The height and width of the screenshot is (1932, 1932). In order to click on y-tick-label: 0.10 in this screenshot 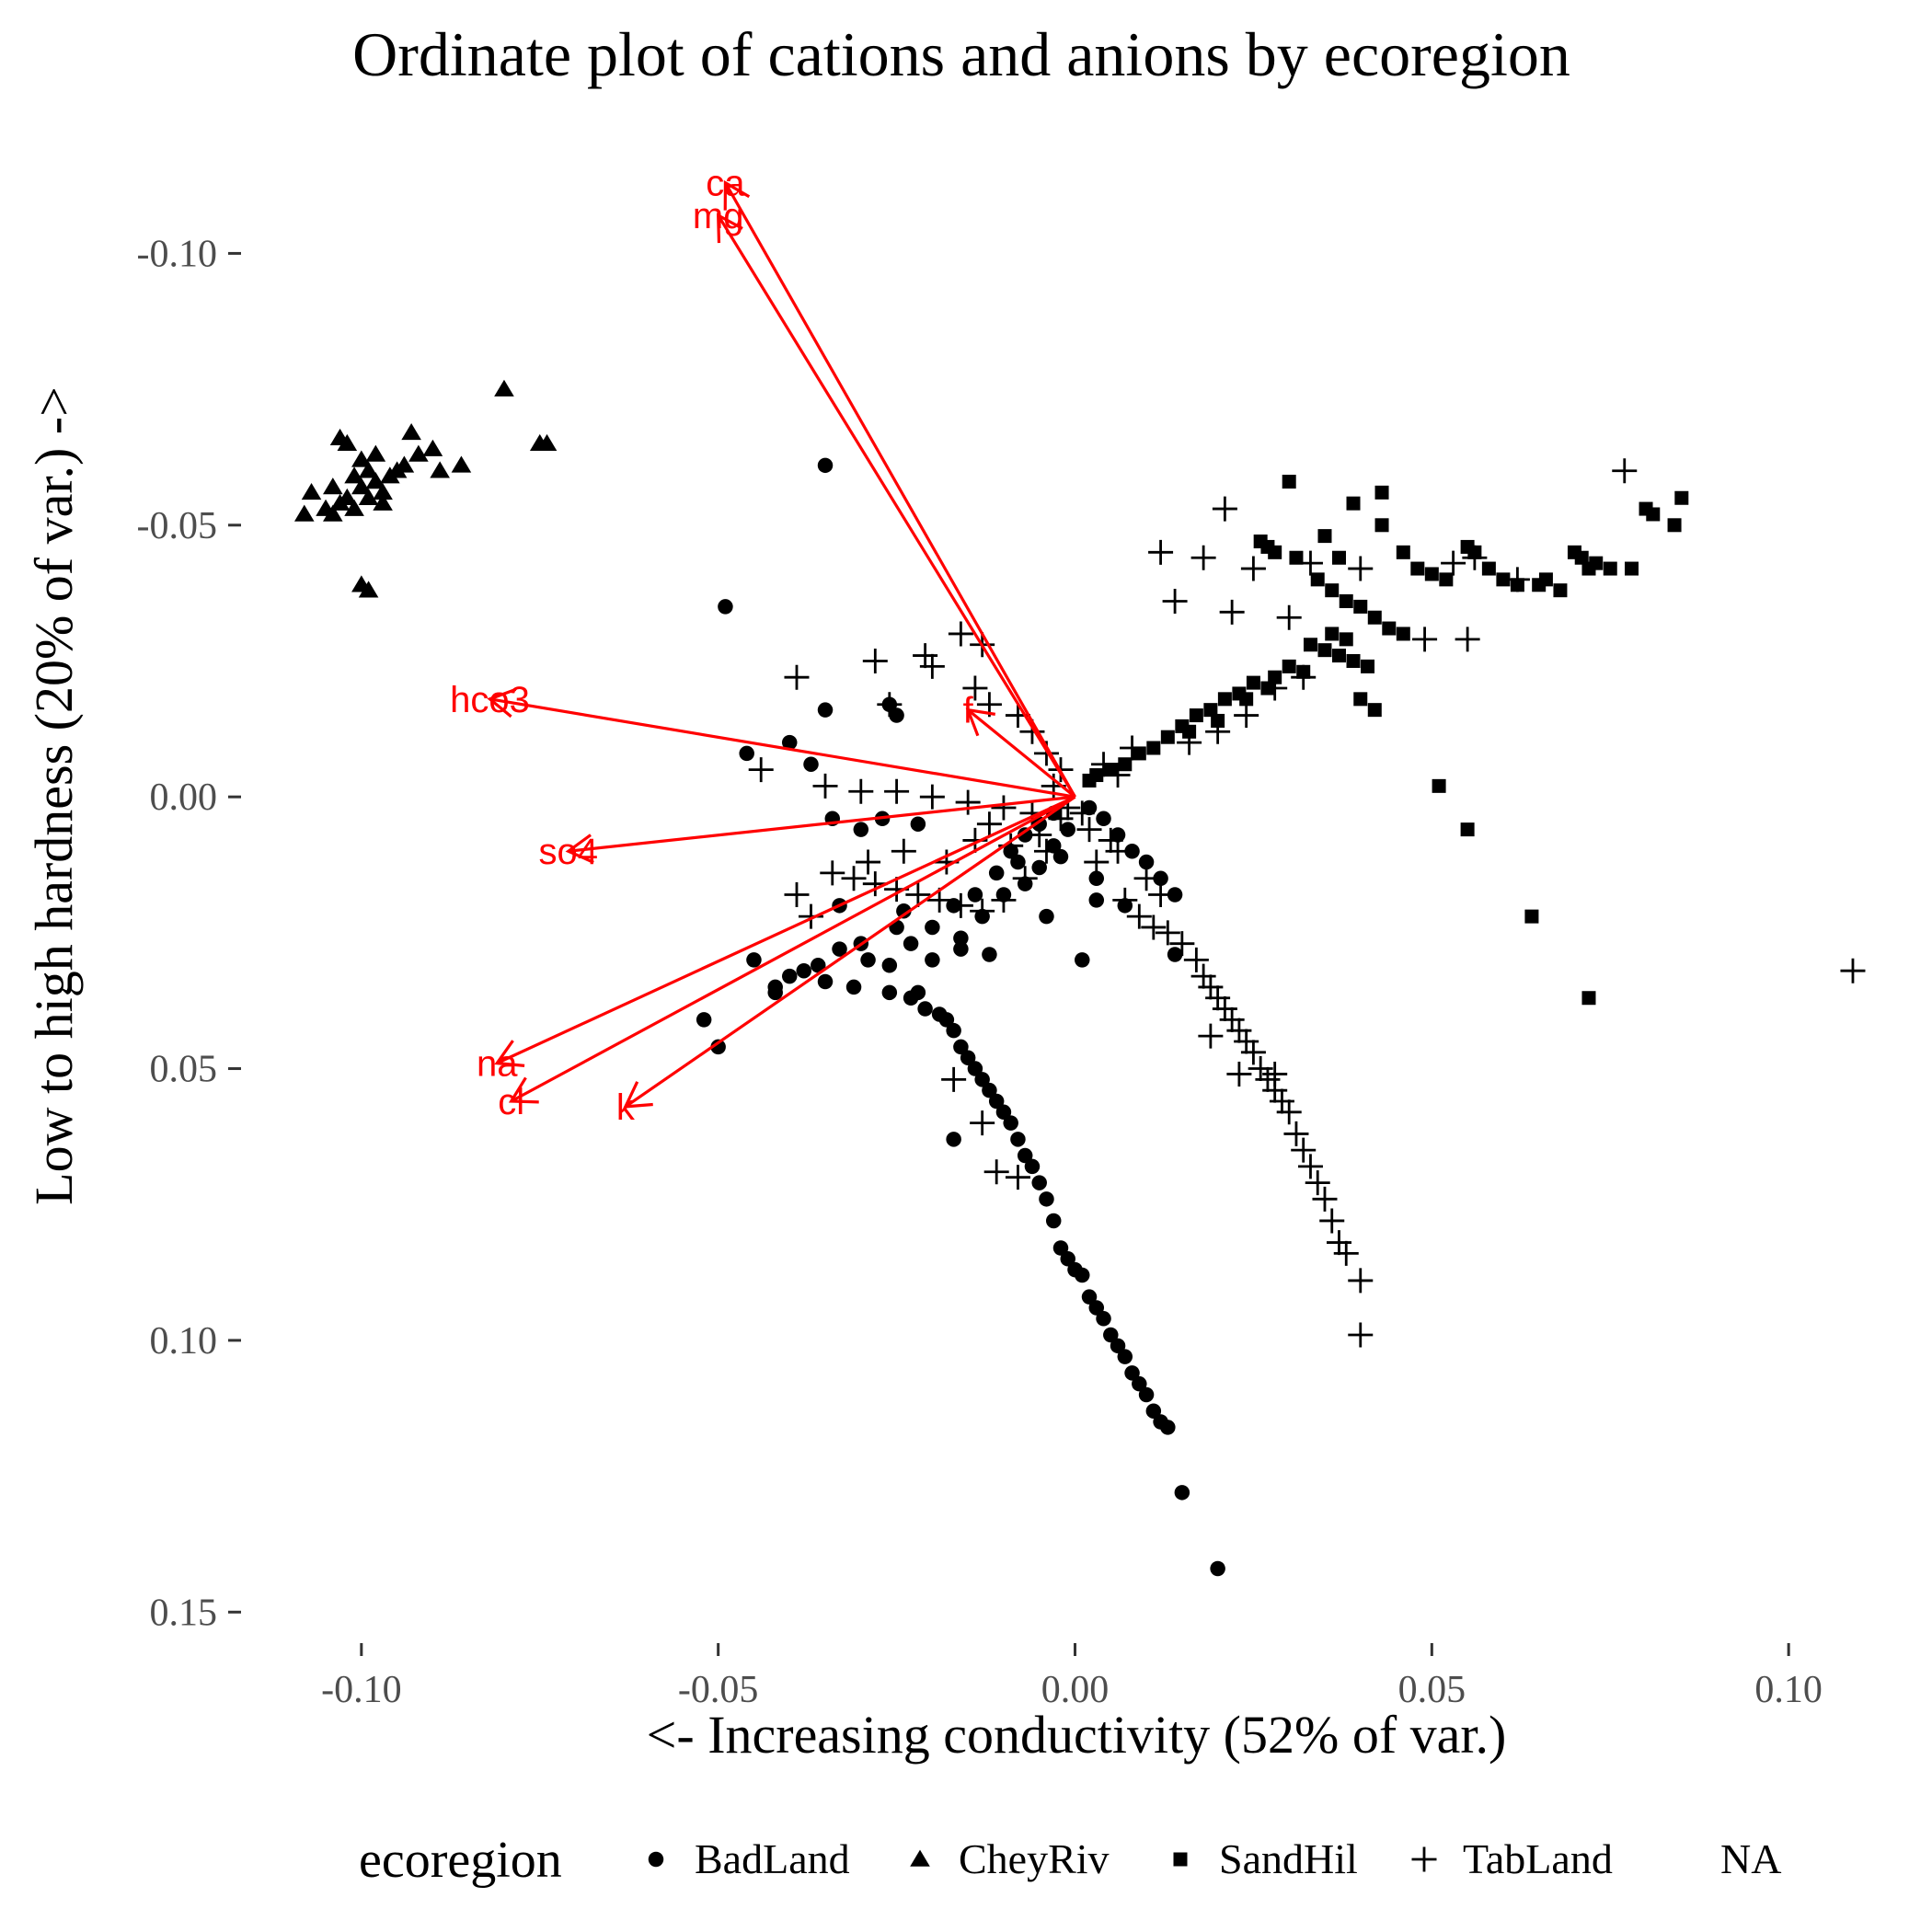, I will do `click(184, 1341)`.